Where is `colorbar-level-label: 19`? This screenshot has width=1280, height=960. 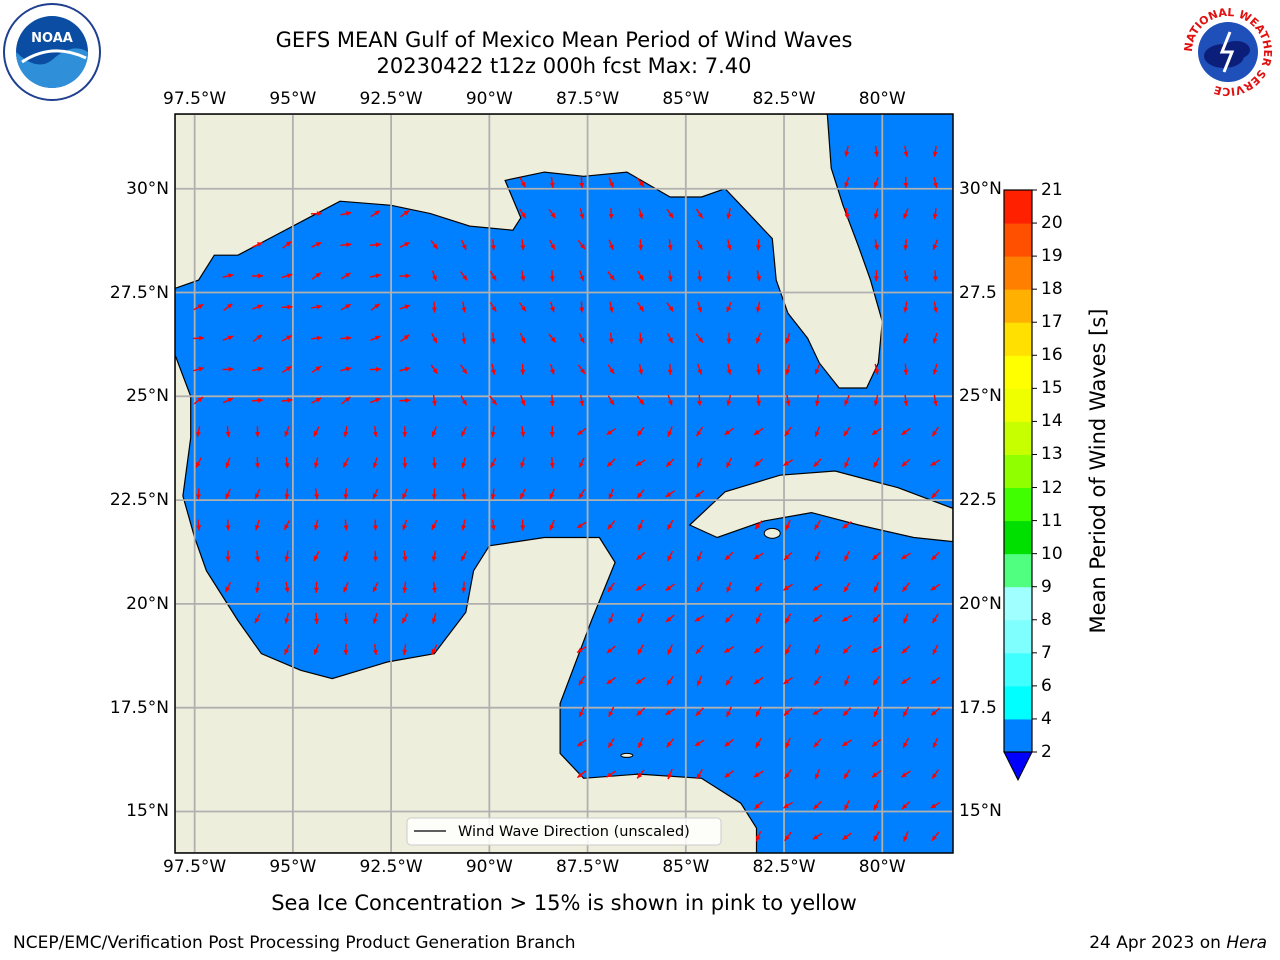 colorbar-level-label: 19 is located at coordinates (1052, 256).